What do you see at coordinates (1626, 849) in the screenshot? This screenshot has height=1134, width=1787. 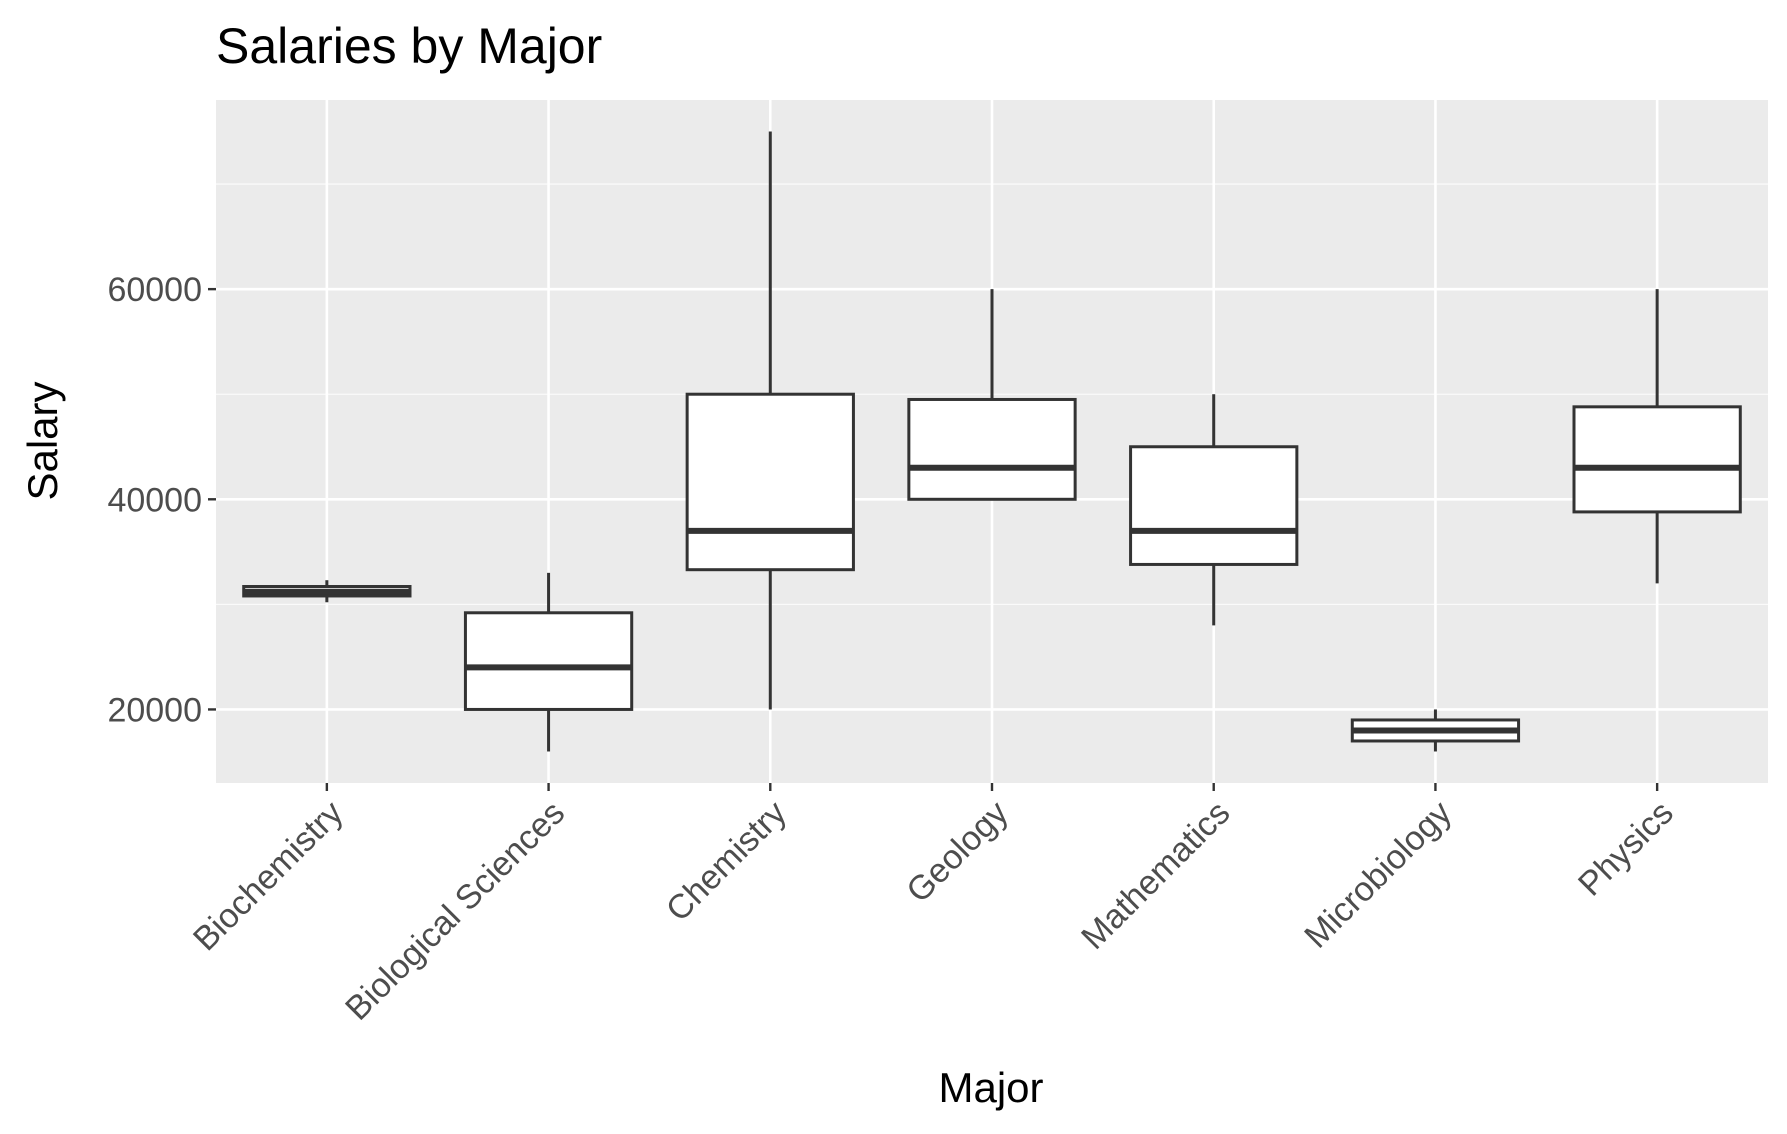 I see `x-tick-label: Physics` at bounding box center [1626, 849].